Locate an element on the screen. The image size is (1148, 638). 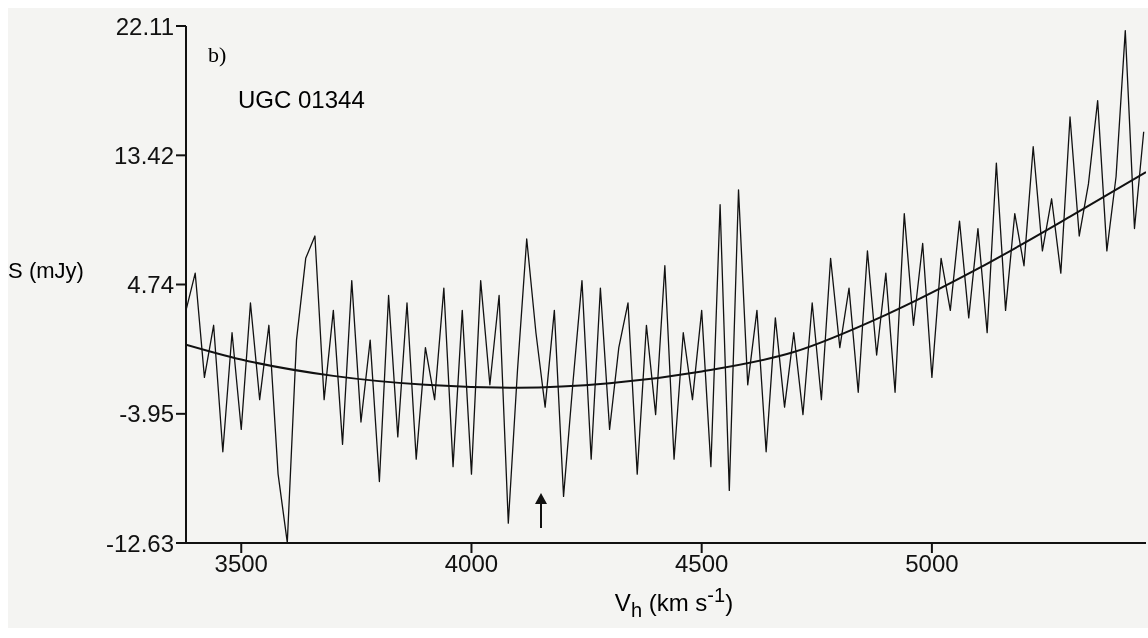
y-axis-title: S (mJy) is located at coordinates (46, 270).